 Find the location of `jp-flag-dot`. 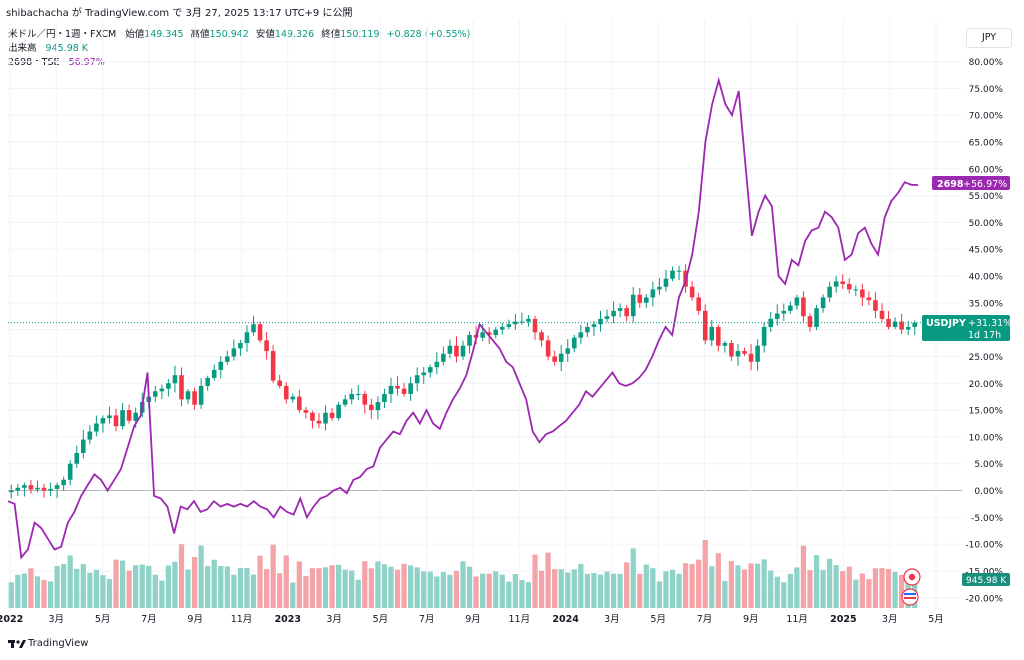

jp-flag-dot is located at coordinates (912, 577).